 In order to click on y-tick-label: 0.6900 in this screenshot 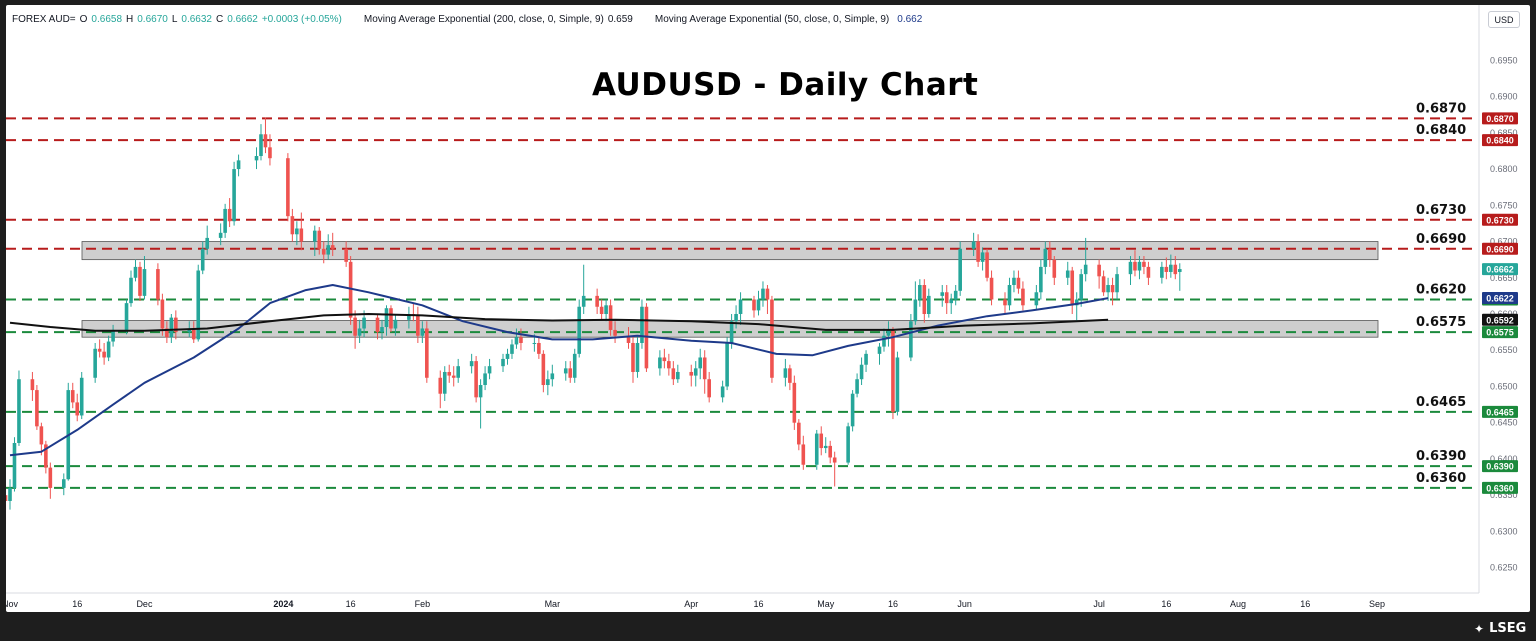, I will do `click(1504, 97)`.